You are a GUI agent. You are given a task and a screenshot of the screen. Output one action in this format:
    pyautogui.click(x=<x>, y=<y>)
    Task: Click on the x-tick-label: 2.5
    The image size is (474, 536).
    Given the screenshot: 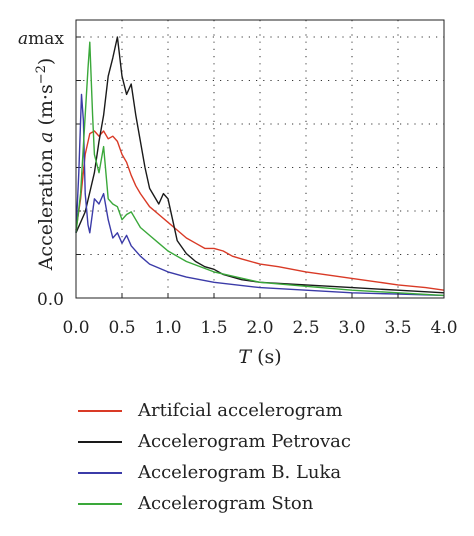 What is the action you would take?
    pyautogui.click(x=305, y=328)
    